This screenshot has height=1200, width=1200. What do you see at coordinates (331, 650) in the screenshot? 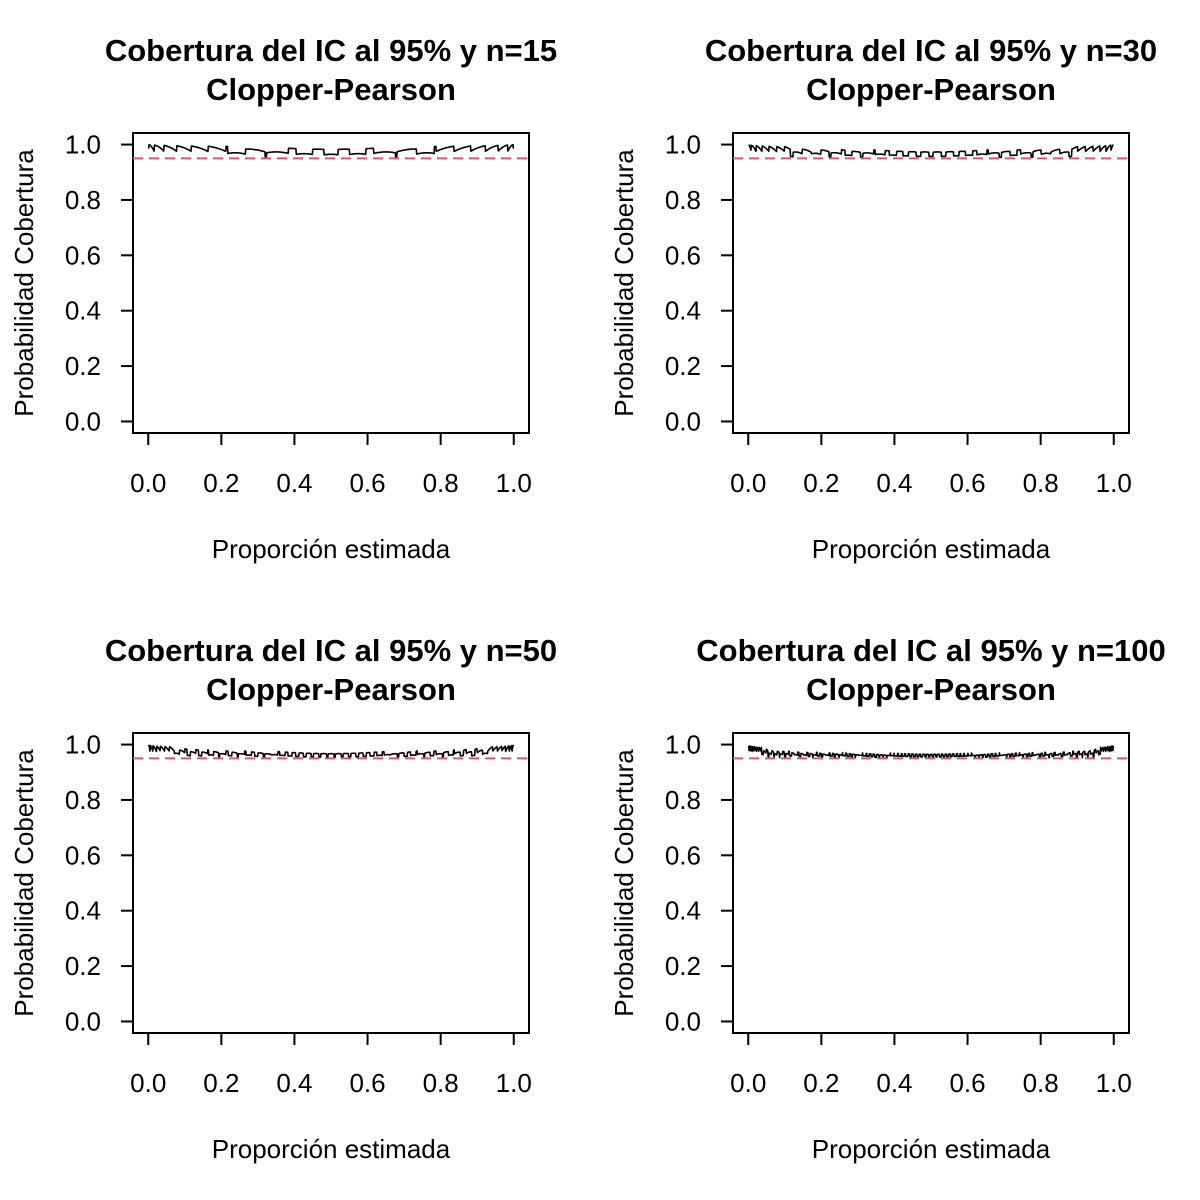
I see `chart-title: Cobertura del IC al 95% y n=50` at bounding box center [331, 650].